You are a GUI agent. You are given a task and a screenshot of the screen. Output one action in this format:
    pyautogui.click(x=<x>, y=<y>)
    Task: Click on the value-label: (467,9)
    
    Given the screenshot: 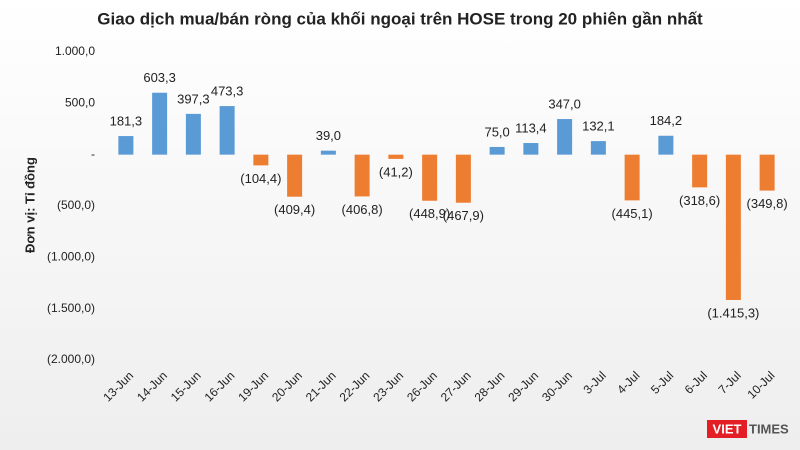 What is the action you would take?
    pyautogui.click(x=463, y=215)
    